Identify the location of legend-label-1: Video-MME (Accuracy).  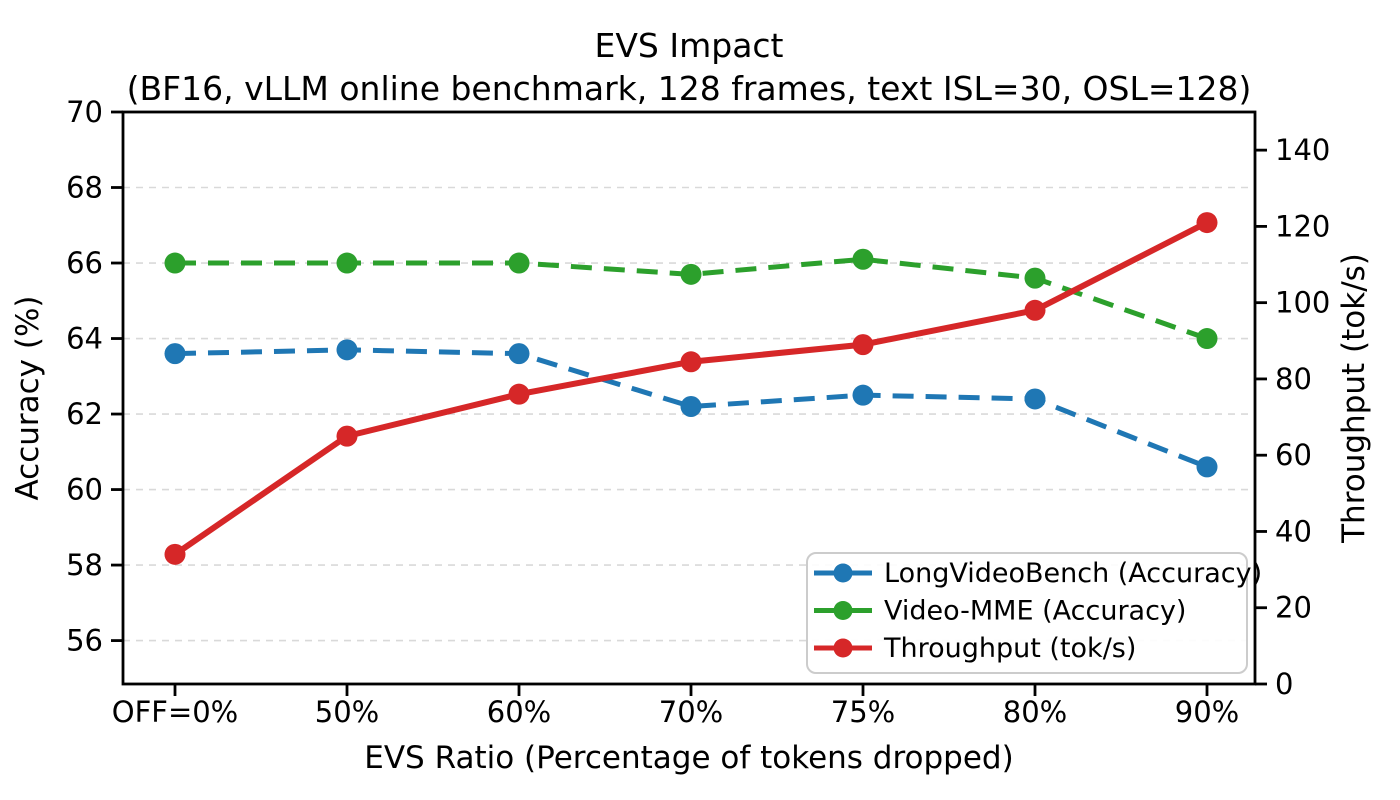
(1035, 611).